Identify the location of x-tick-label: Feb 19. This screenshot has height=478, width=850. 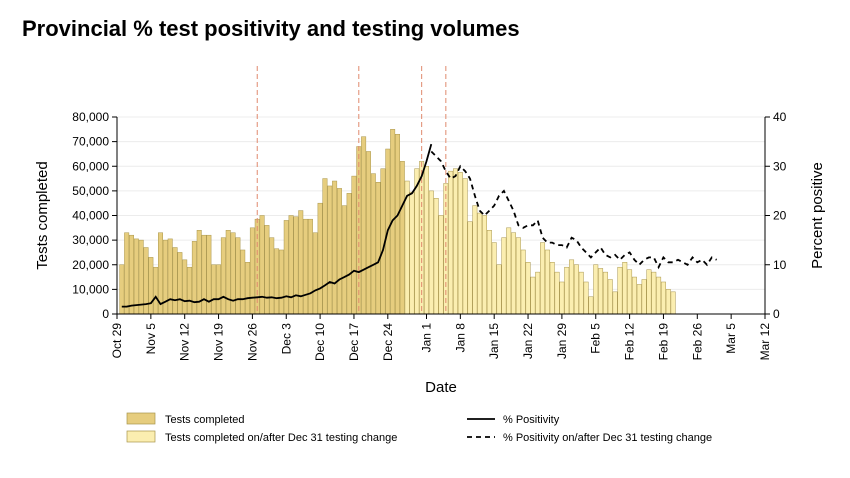
(663, 342).